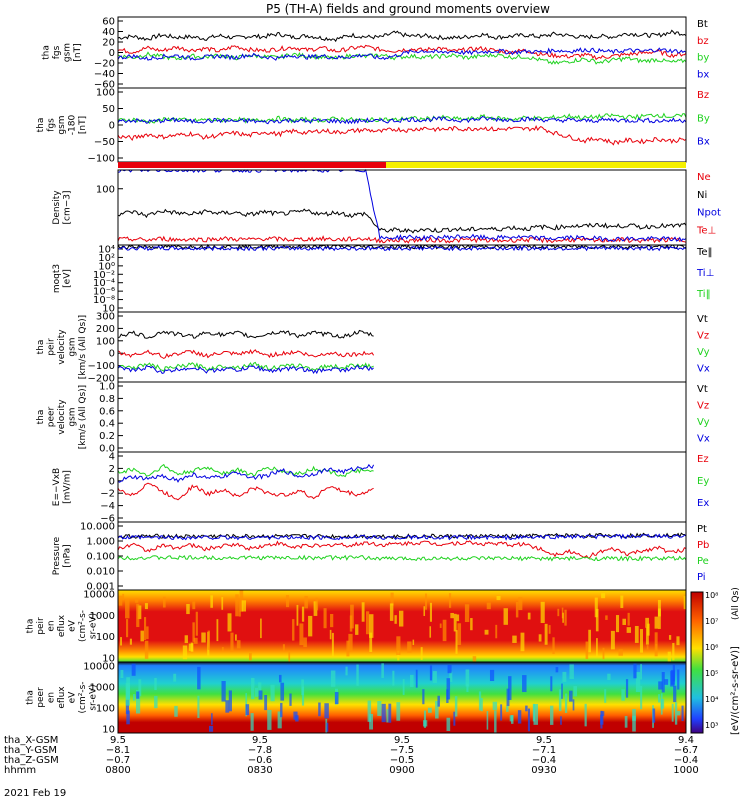 Image resolution: width=750 pixels, height=800 pixels. Describe the element at coordinates (101, 379) in the screenshot. I see `ytick-label: −200` at that location.